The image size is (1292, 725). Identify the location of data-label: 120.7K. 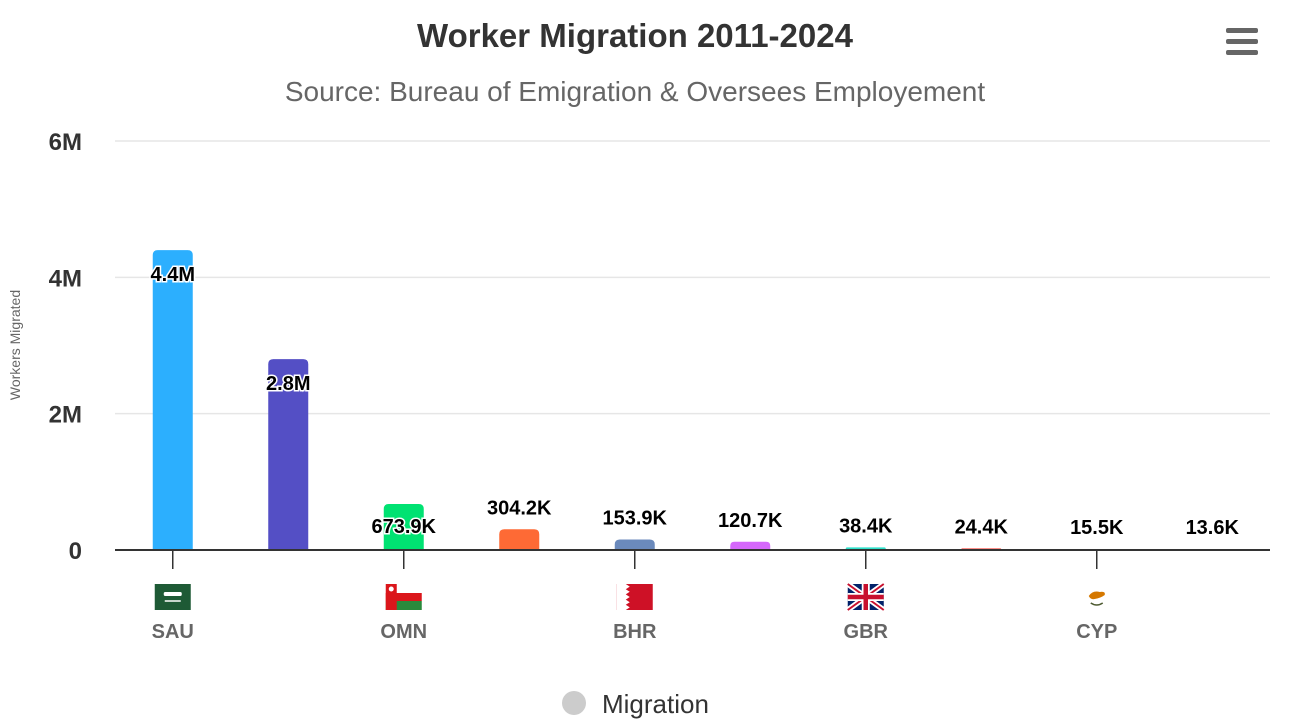
(750, 521).